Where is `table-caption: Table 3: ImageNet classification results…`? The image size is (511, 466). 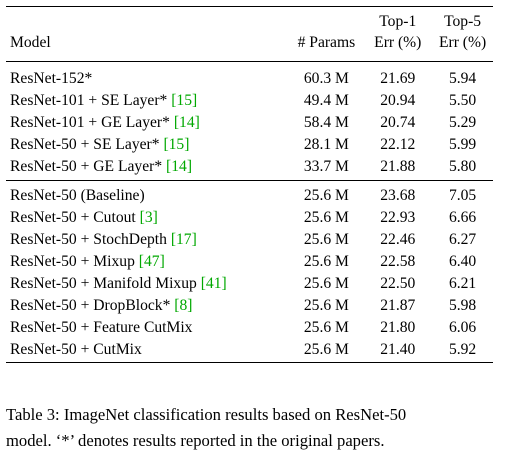
table-caption: Table 3: ImageNet classification results… is located at coordinates (256, 428).